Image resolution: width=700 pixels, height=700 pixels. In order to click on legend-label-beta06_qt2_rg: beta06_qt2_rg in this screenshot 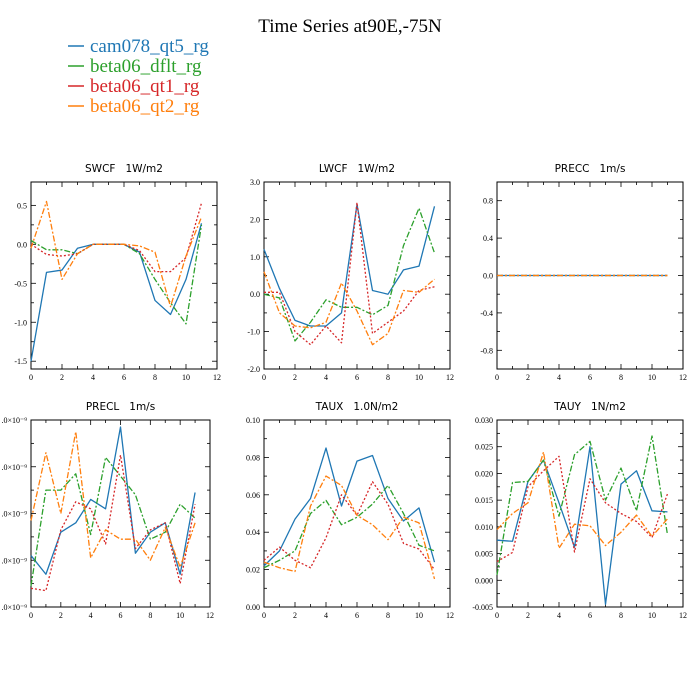, I will do `click(145, 106)`.